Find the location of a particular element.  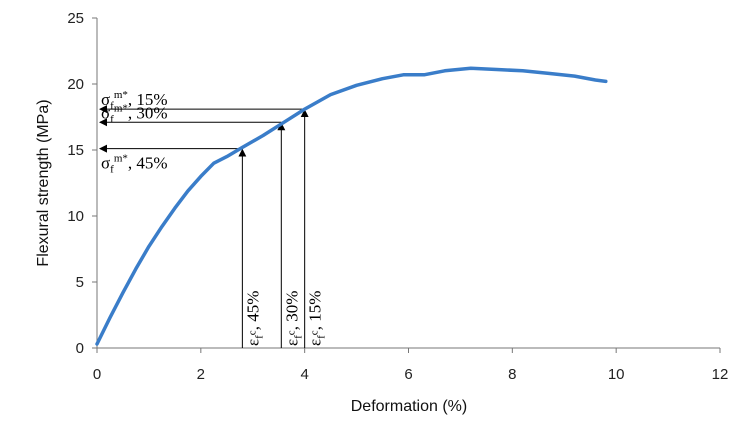

x-tick-label: 6 is located at coordinates (408, 374).